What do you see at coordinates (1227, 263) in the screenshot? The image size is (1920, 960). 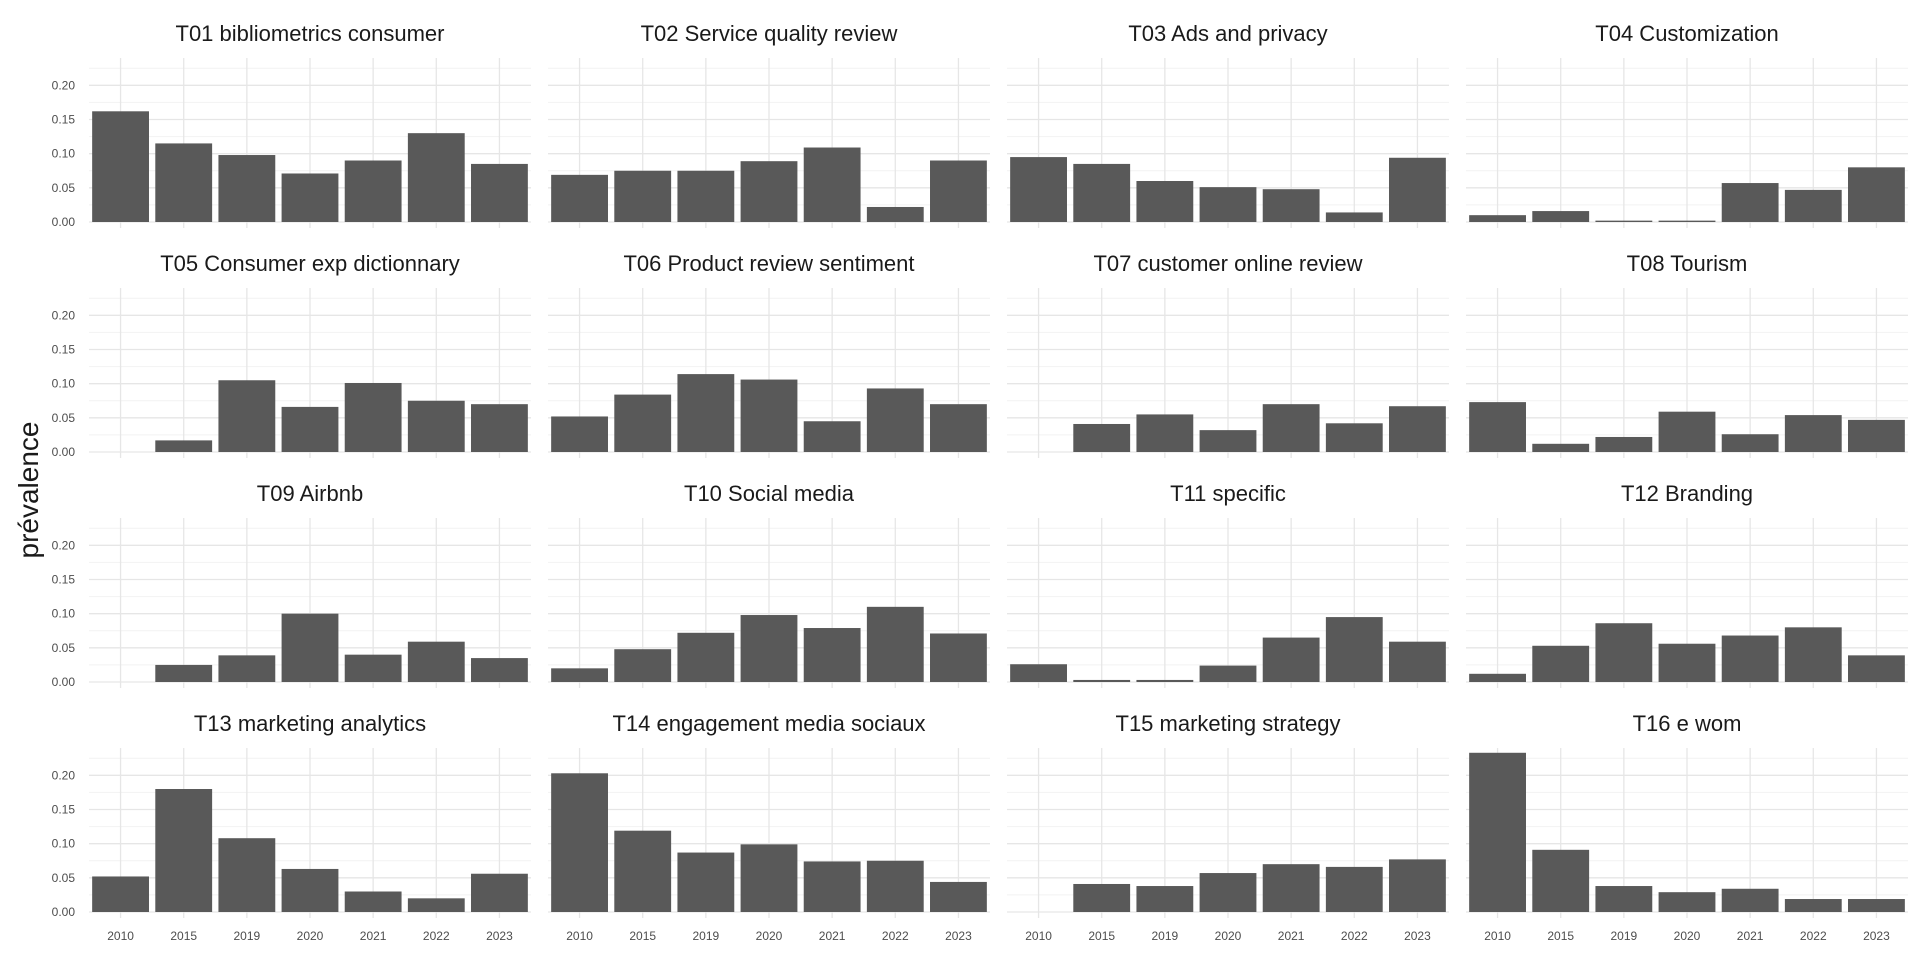 I see `panel-title: T07 customer online review` at bounding box center [1227, 263].